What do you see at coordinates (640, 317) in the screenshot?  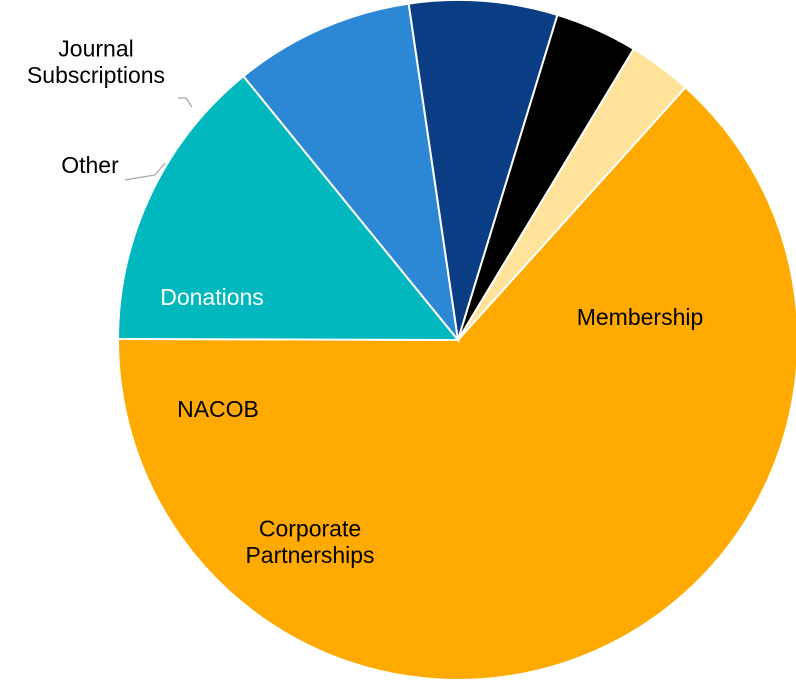 I see `slice-label-membership: Membership` at bounding box center [640, 317].